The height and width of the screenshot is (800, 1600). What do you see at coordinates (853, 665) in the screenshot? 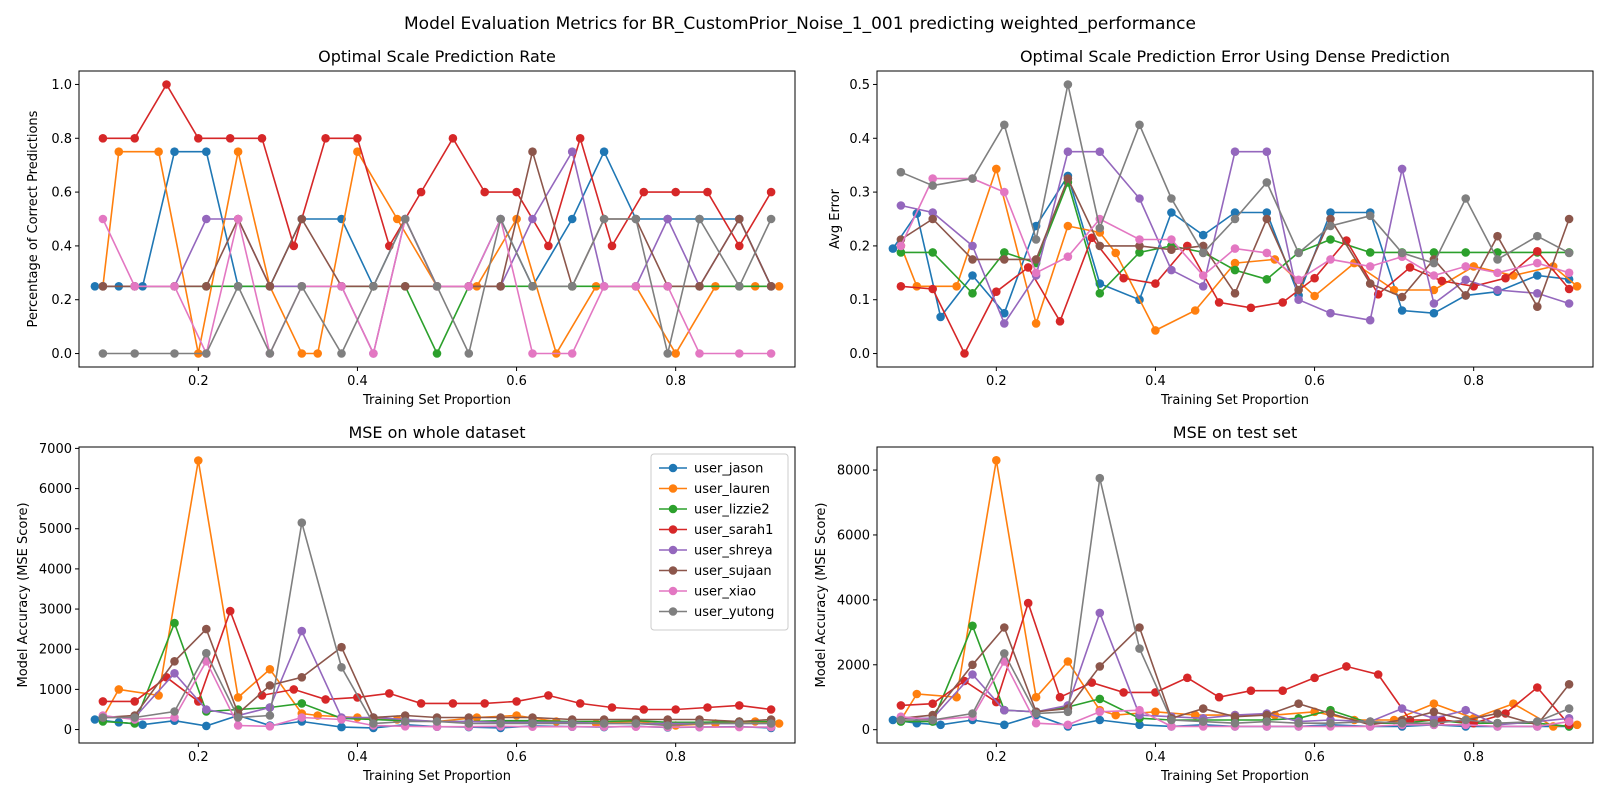
I see `y-tick-label: 2000` at bounding box center [853, 665].